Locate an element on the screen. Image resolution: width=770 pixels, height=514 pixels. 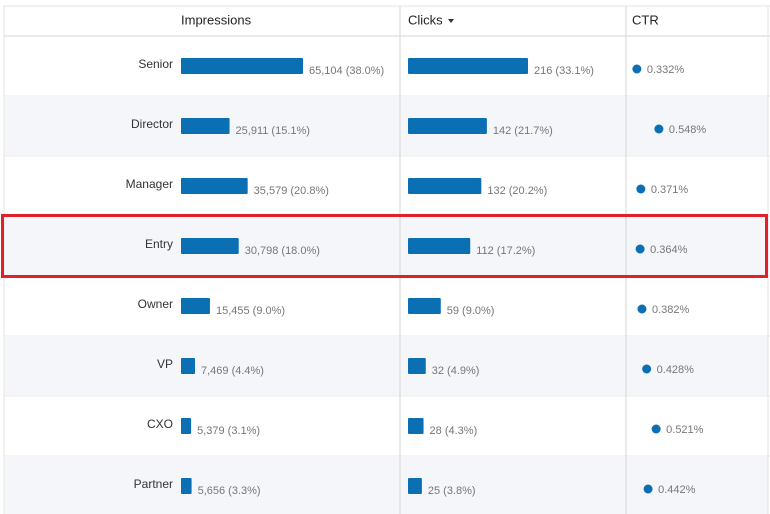
clicks-value: 25 (3.8%) is located at coordinates (452, 491).